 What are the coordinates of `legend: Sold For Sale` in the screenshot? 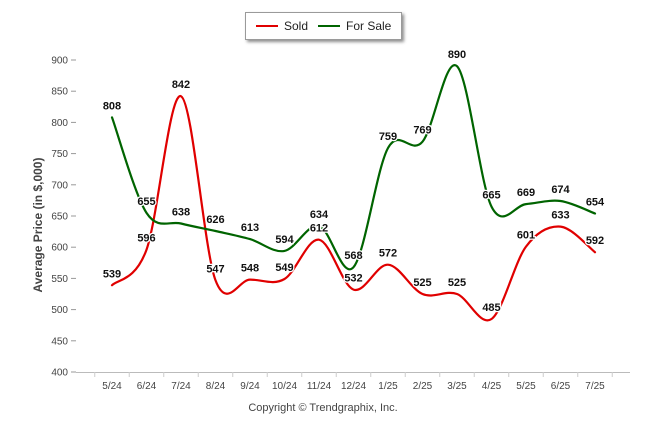 It's located at (323, 26).